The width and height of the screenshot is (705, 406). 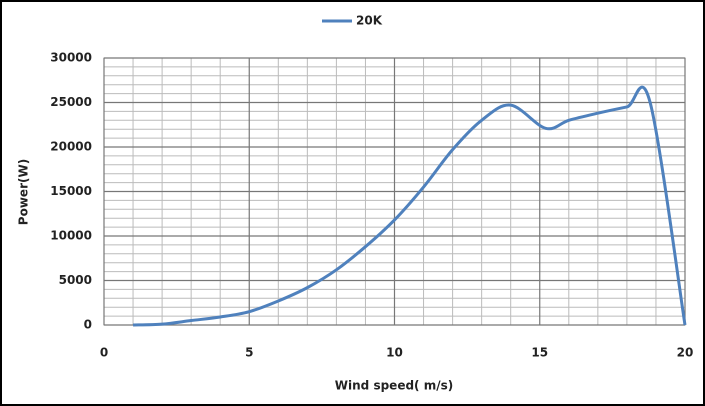 I want to click on y-tick-label: 5000, so click(x=75, y=280).